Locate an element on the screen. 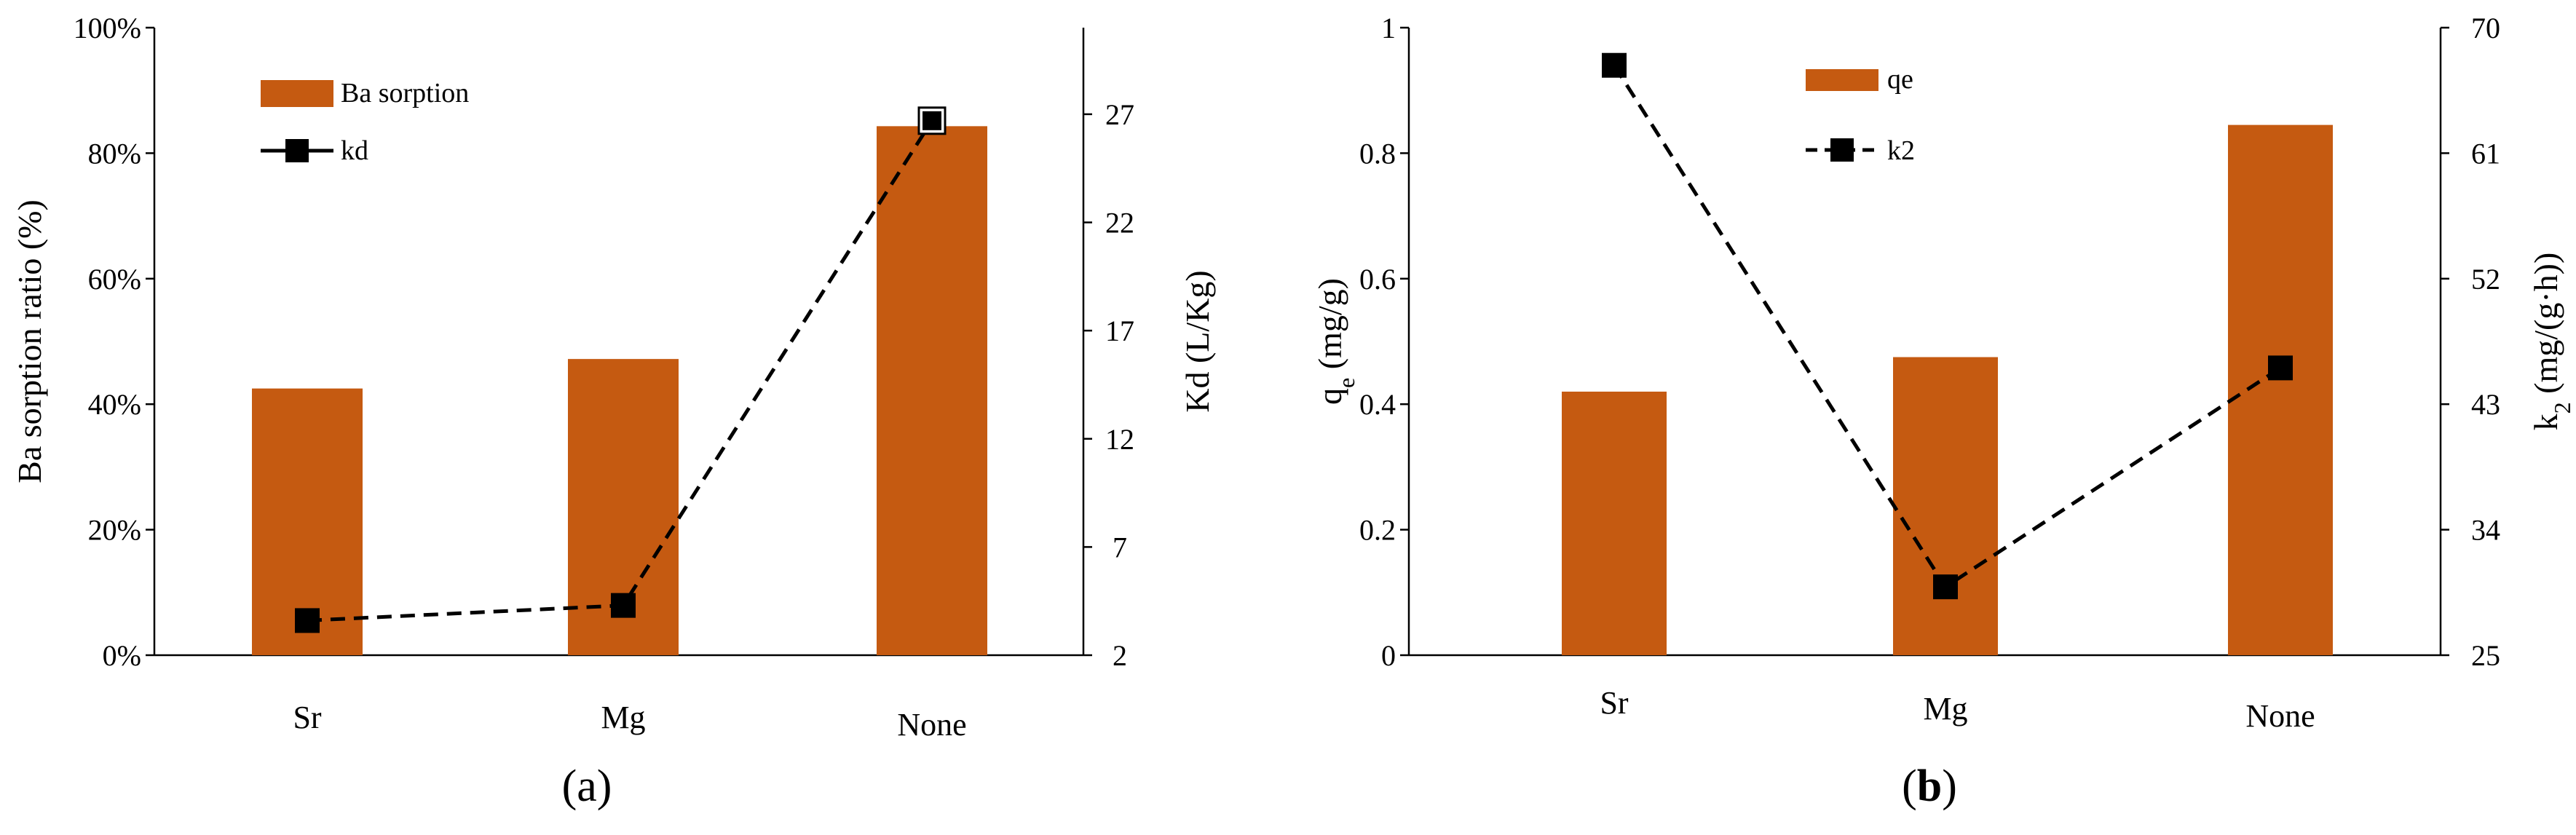  right-tick-label: 27 is located at coordinates (1119, 114).